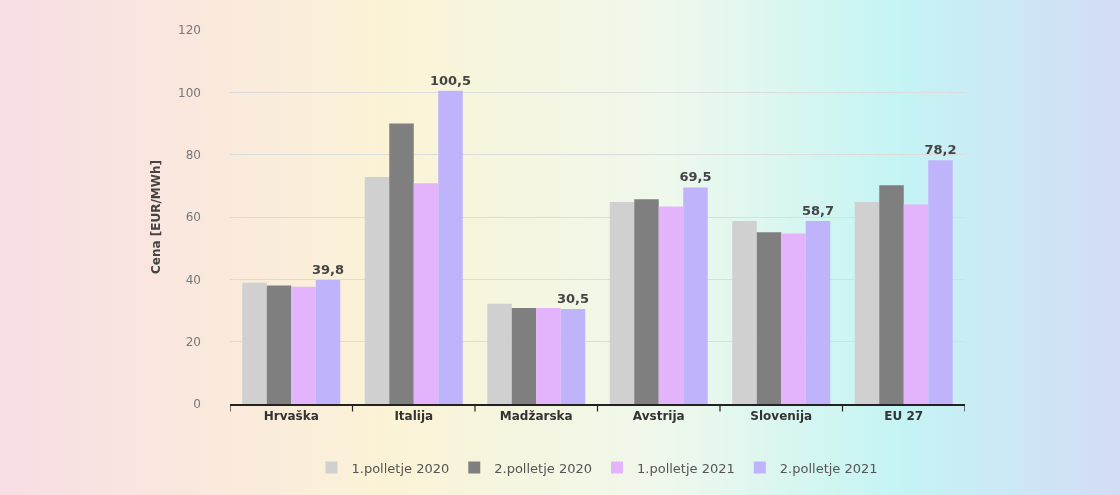  I want to click on x-tick-label: Madžarska, so click(536, 416).